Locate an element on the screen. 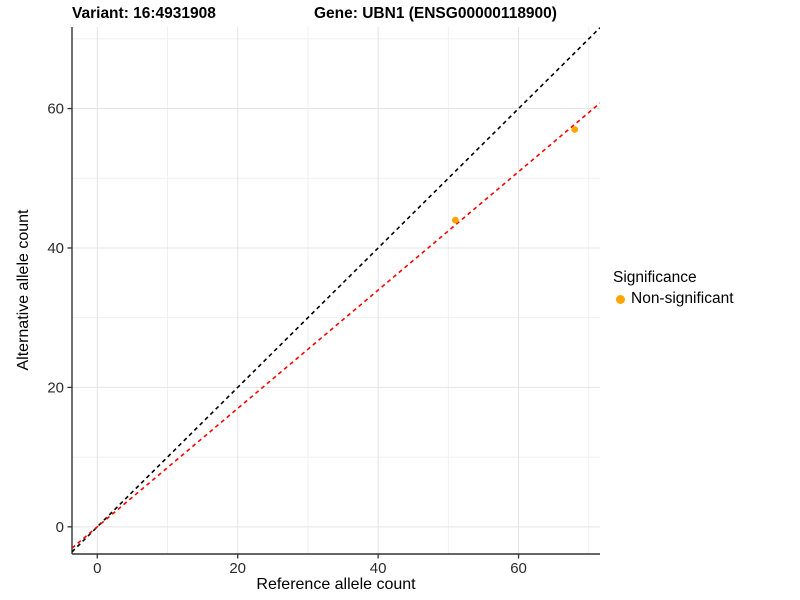 This screenshot has width=800, height=600. variant-title: Variant: 16:4931908 is located at coordinates (144, 13).